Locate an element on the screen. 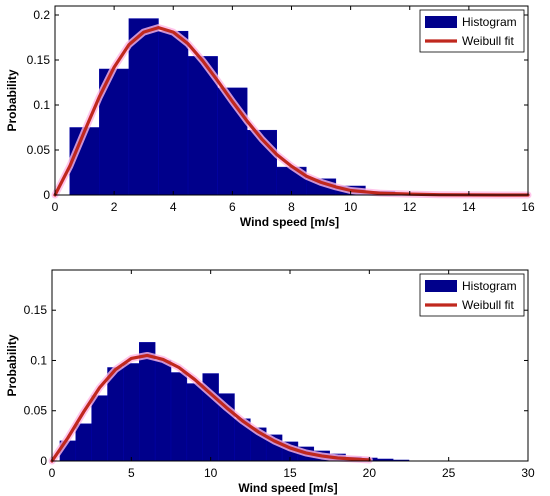 The width and height of the screenshot is (550, 496). weibull-fit-line is located at coordinates (210, 408).